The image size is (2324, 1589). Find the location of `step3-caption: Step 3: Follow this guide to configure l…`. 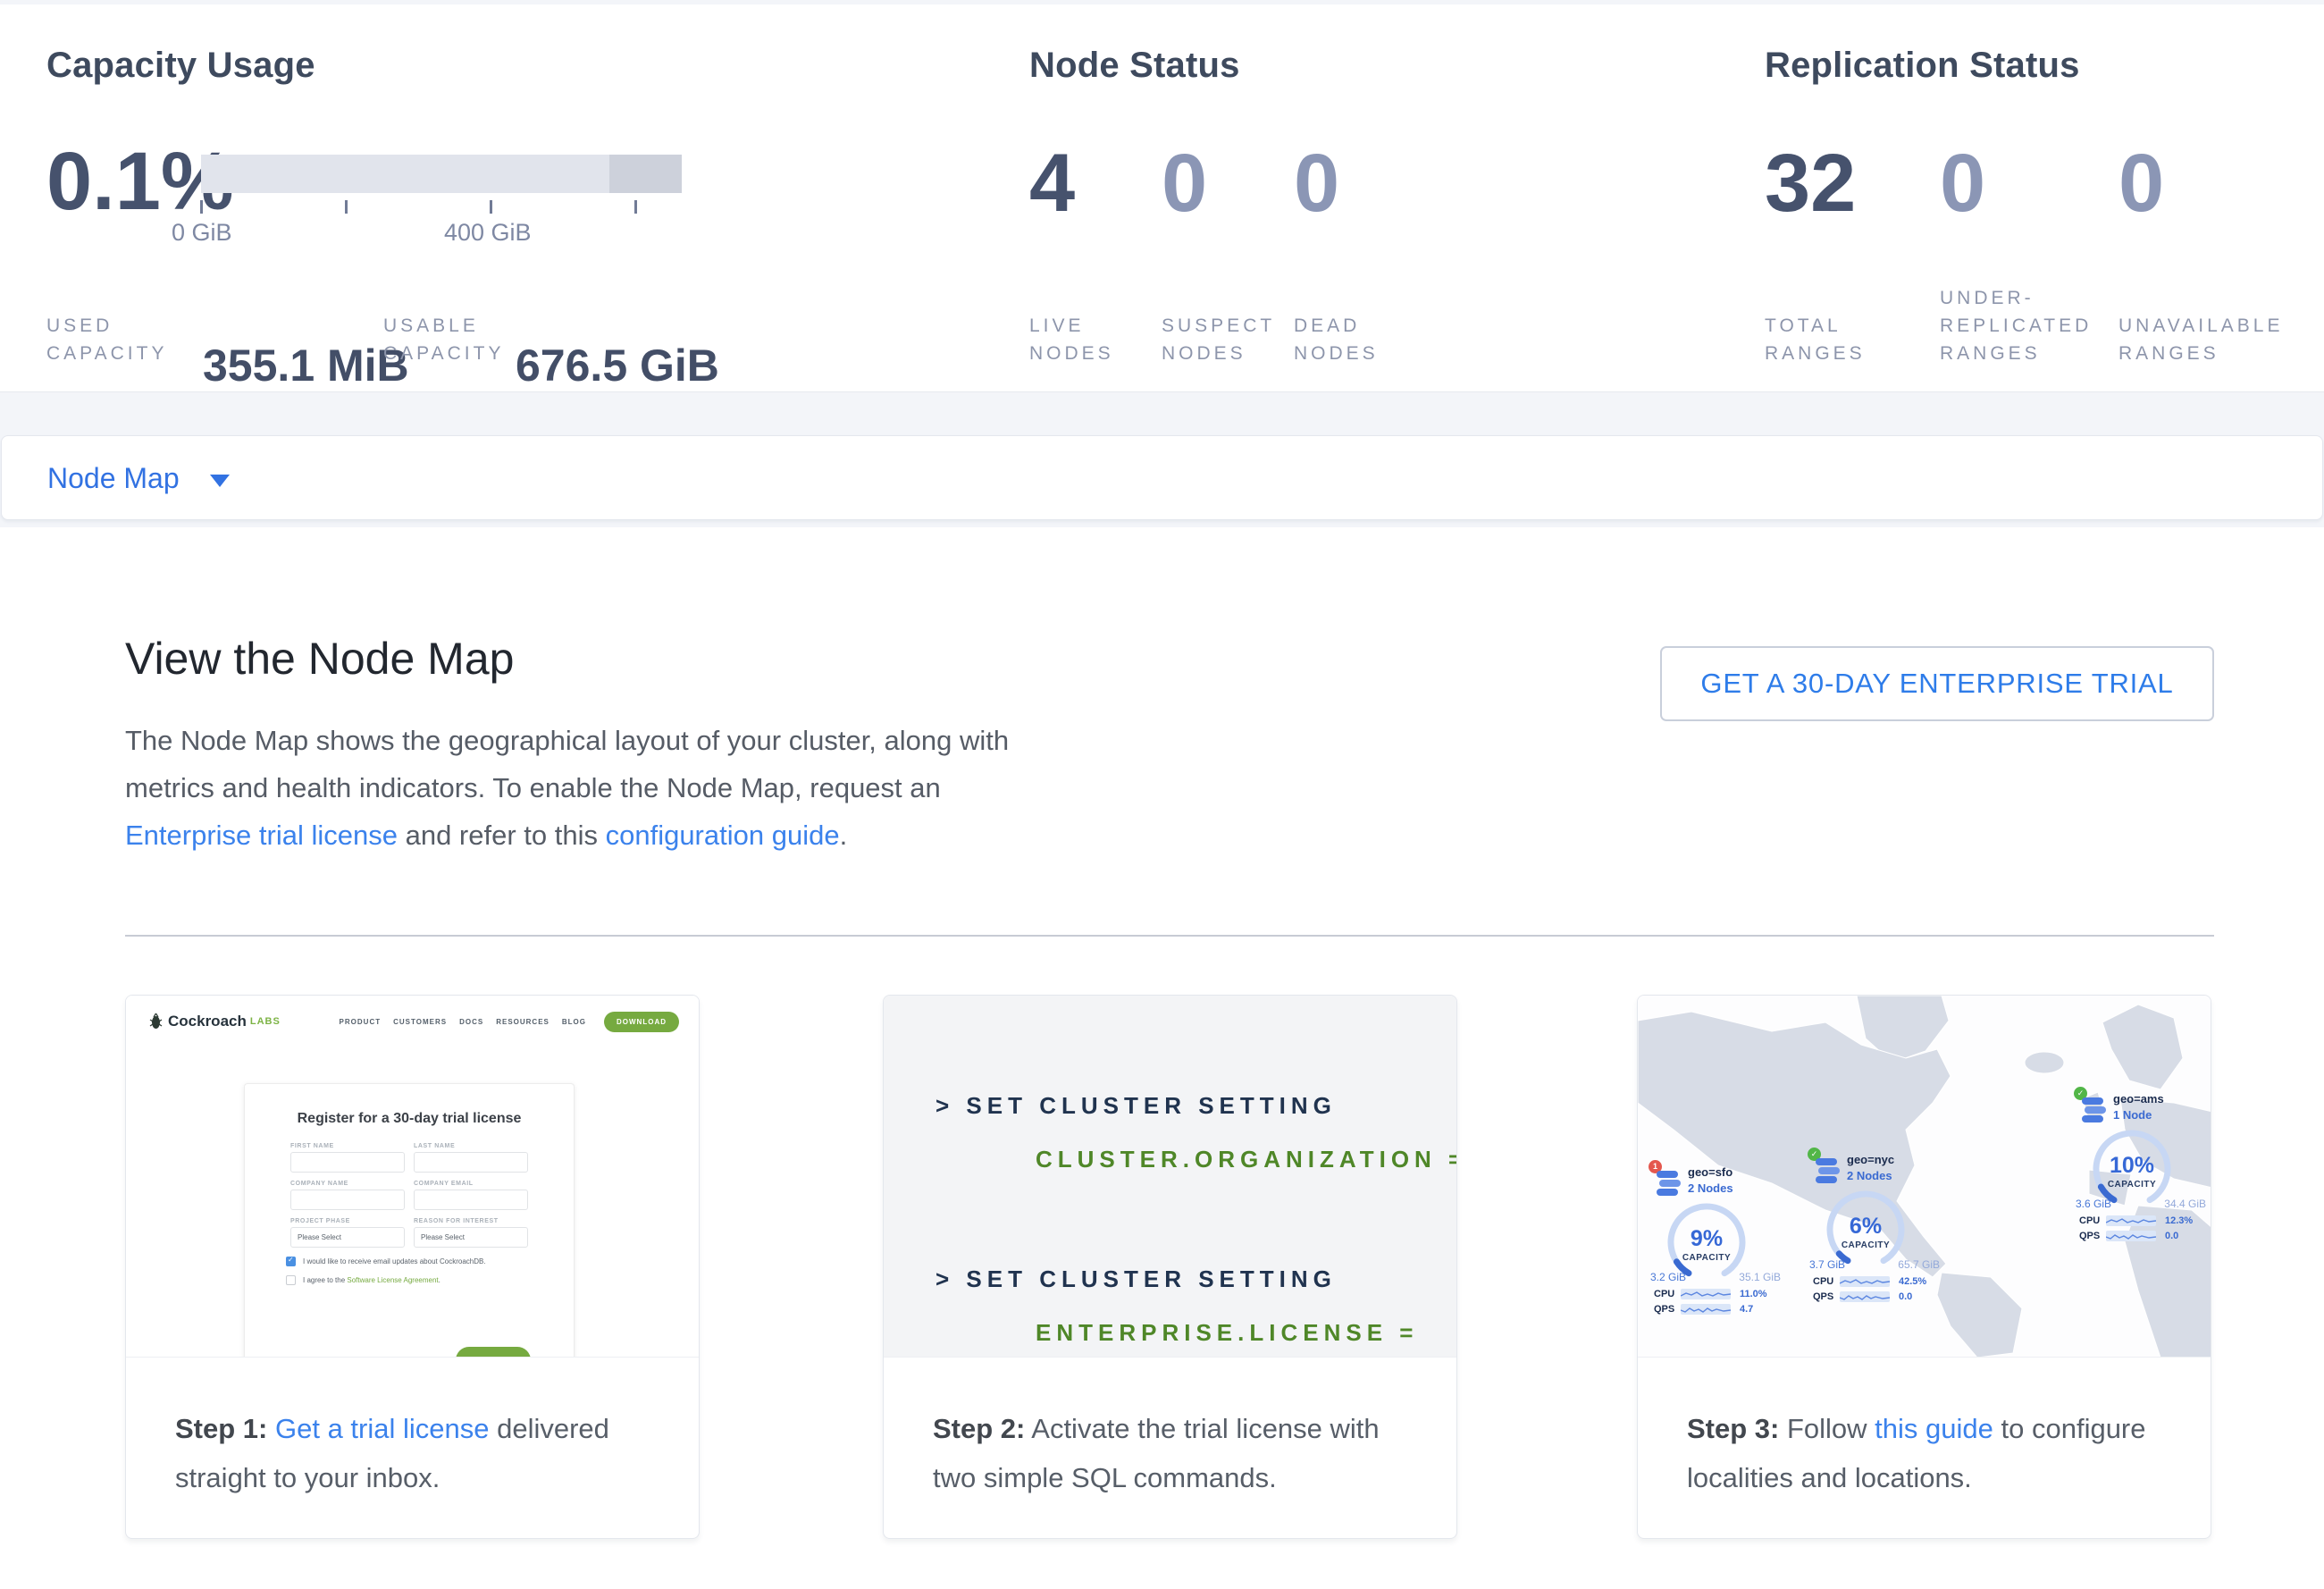

step3-caption: Step 3: Follow this guide to configure l… is located at coordinates (1916, 1453).